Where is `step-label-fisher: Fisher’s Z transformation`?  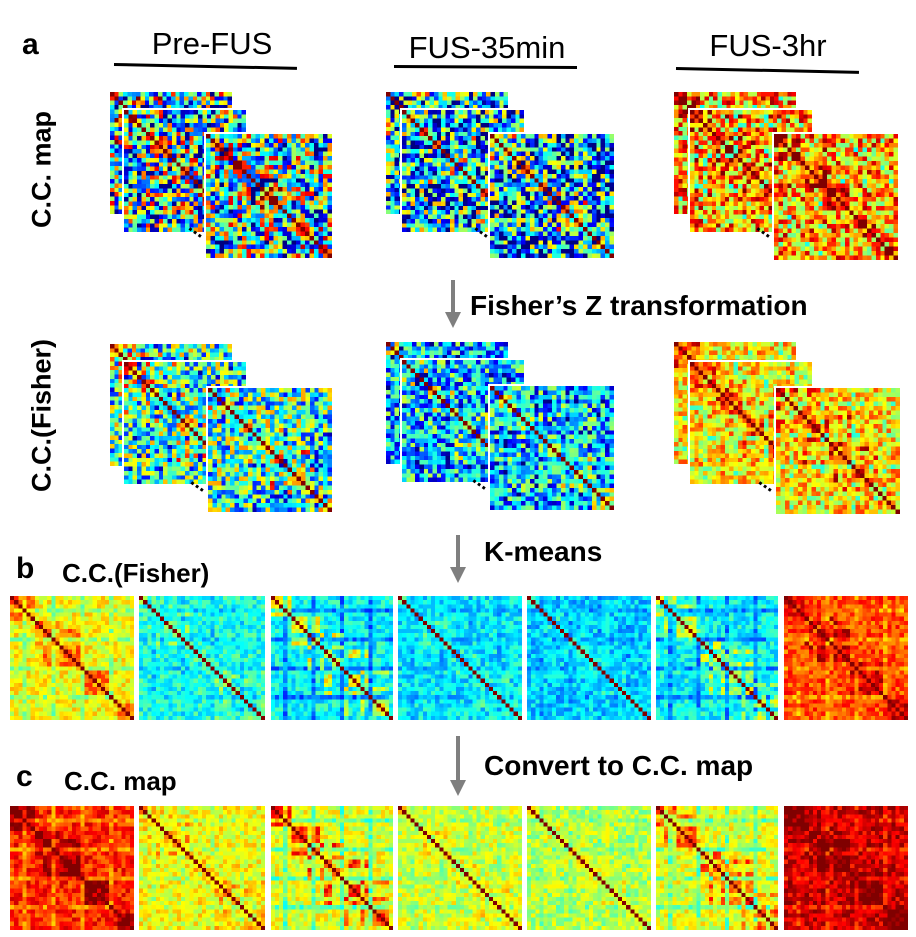
step-label-fisher: Fisher’s Z transformation is located at coordinates (639, 305).